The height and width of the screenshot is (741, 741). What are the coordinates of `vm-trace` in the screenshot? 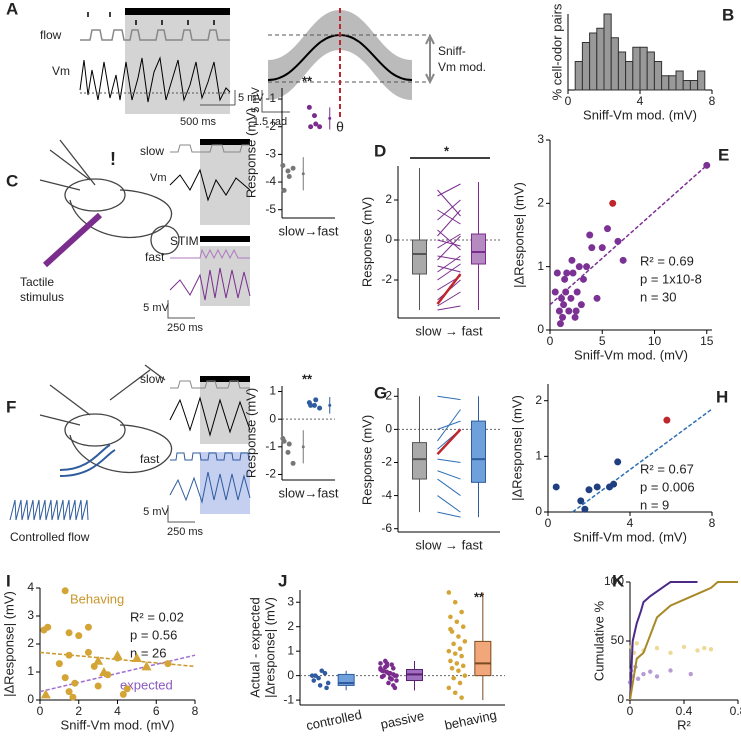 It's located at (210, 487).